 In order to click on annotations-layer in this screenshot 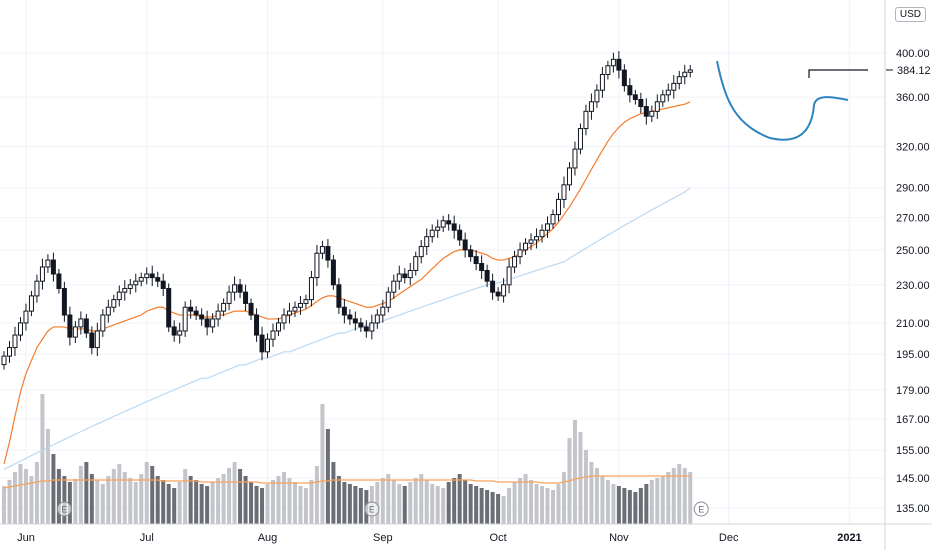, I will do `click(792, 100)`.